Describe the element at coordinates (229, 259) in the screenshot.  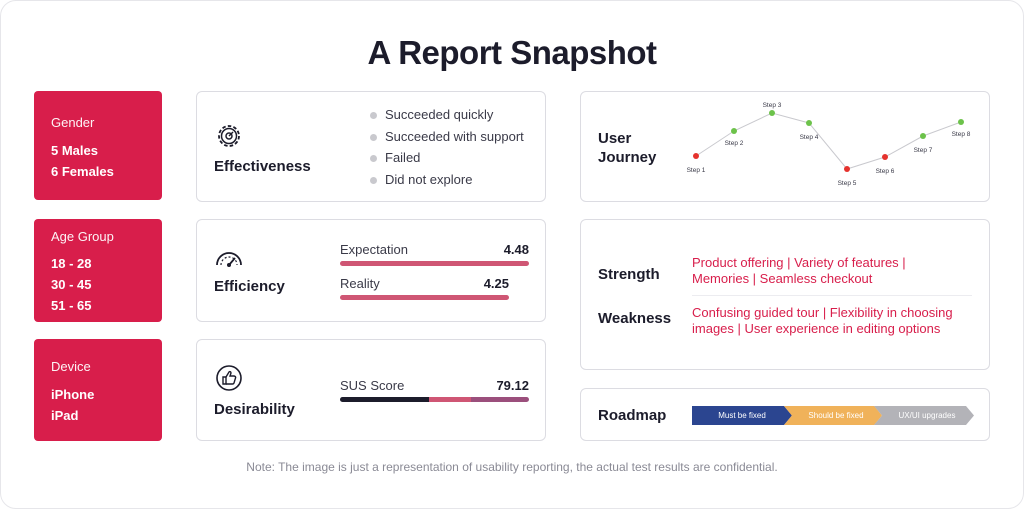
I see `speedometer-icon` at that location.